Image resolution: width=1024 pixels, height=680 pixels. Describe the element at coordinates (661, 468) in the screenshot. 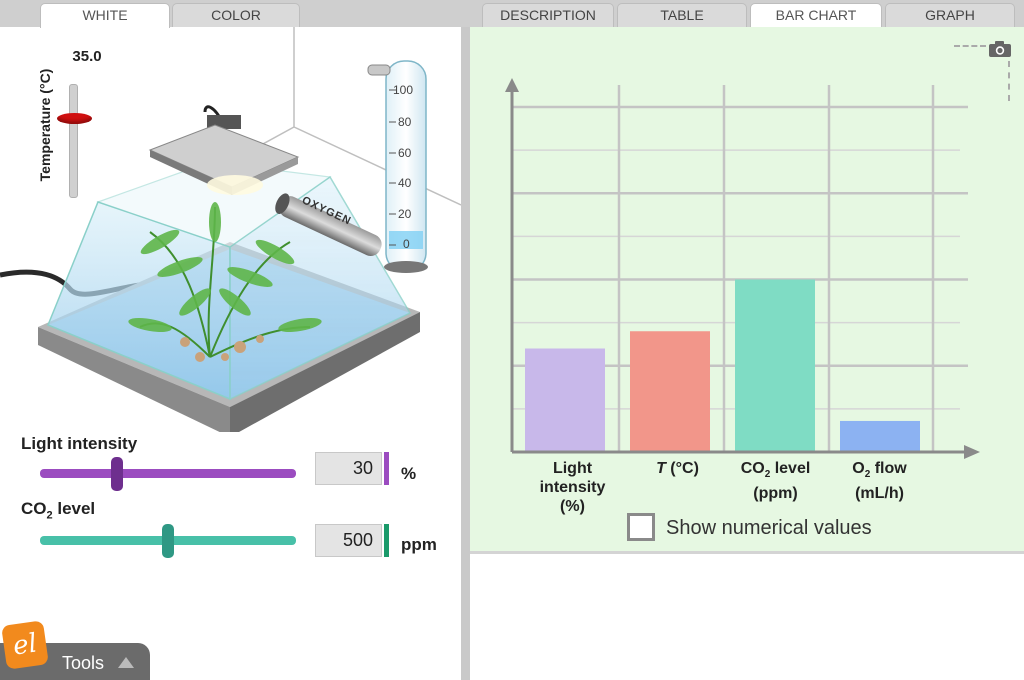

I see `cat-temp-italic: T` at that location.